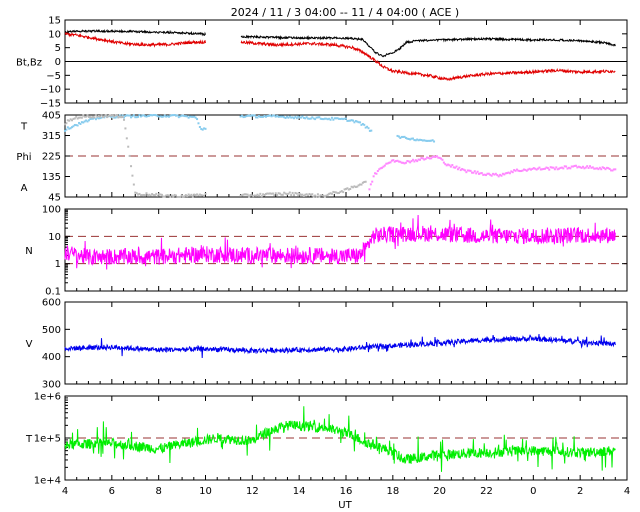 Image resolution: width=640 pixels, height=512 pixels. Describe the element at coordinates (346, 343) in the screenshot. I see `panel-frame` at that location.